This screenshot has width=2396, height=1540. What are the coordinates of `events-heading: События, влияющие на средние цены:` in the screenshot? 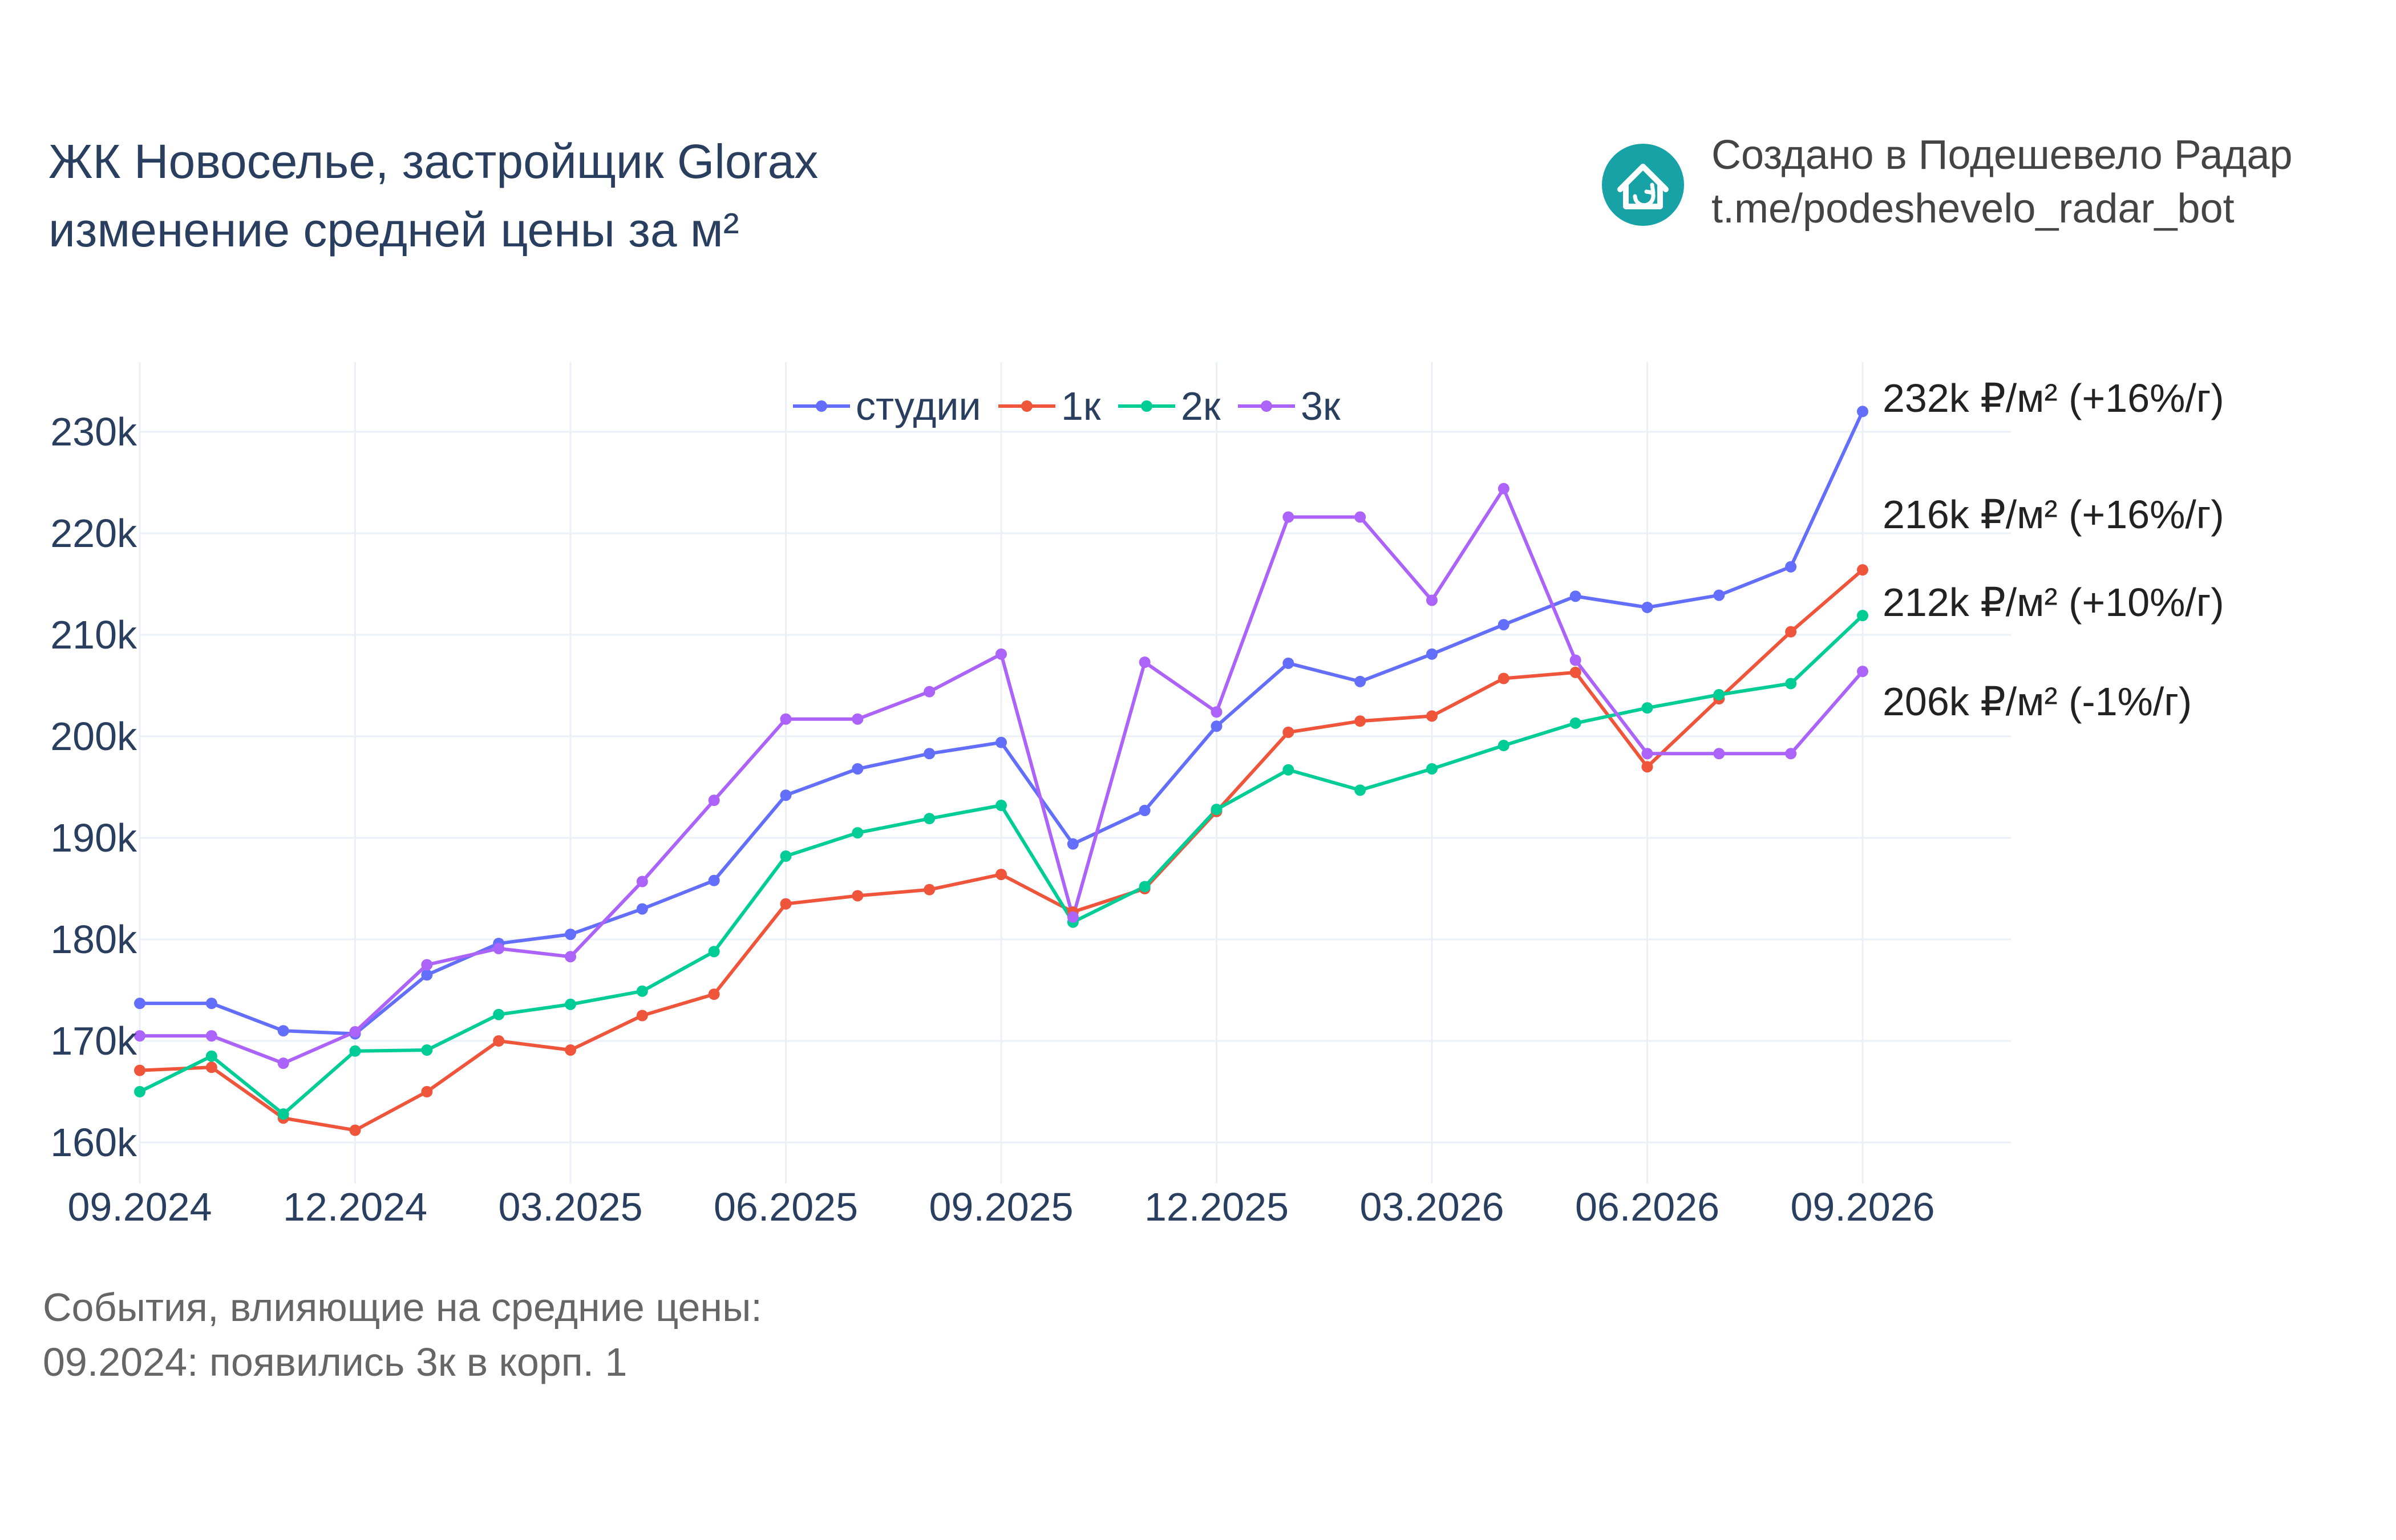 It's located at (402, 1307).